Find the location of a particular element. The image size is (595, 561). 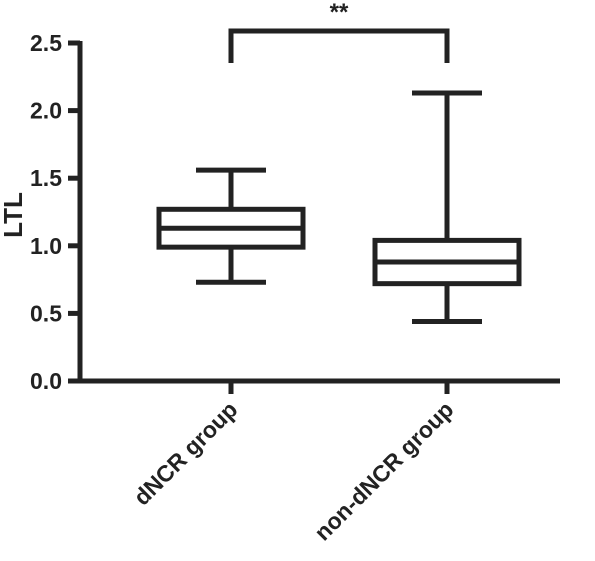

significance-label: ** is located at coordinates (339, 13).